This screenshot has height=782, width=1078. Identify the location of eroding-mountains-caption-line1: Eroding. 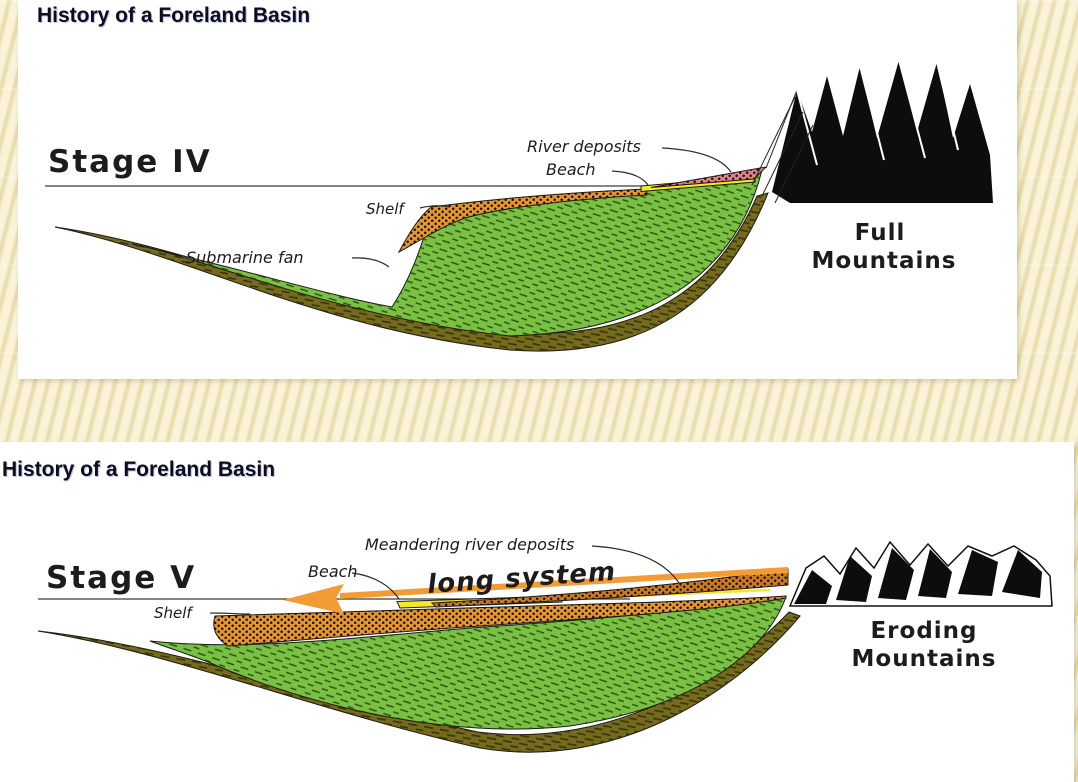
(923, 631).